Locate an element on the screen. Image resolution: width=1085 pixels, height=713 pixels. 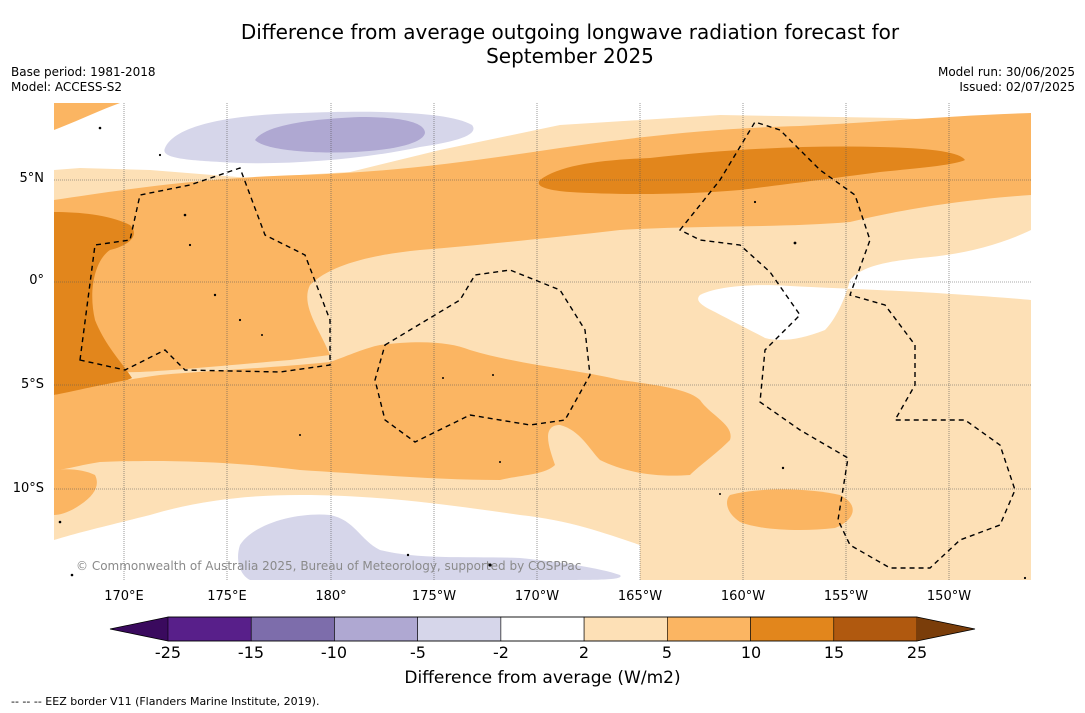
lat-label-0: 0° is located at coordinates (36, 280).